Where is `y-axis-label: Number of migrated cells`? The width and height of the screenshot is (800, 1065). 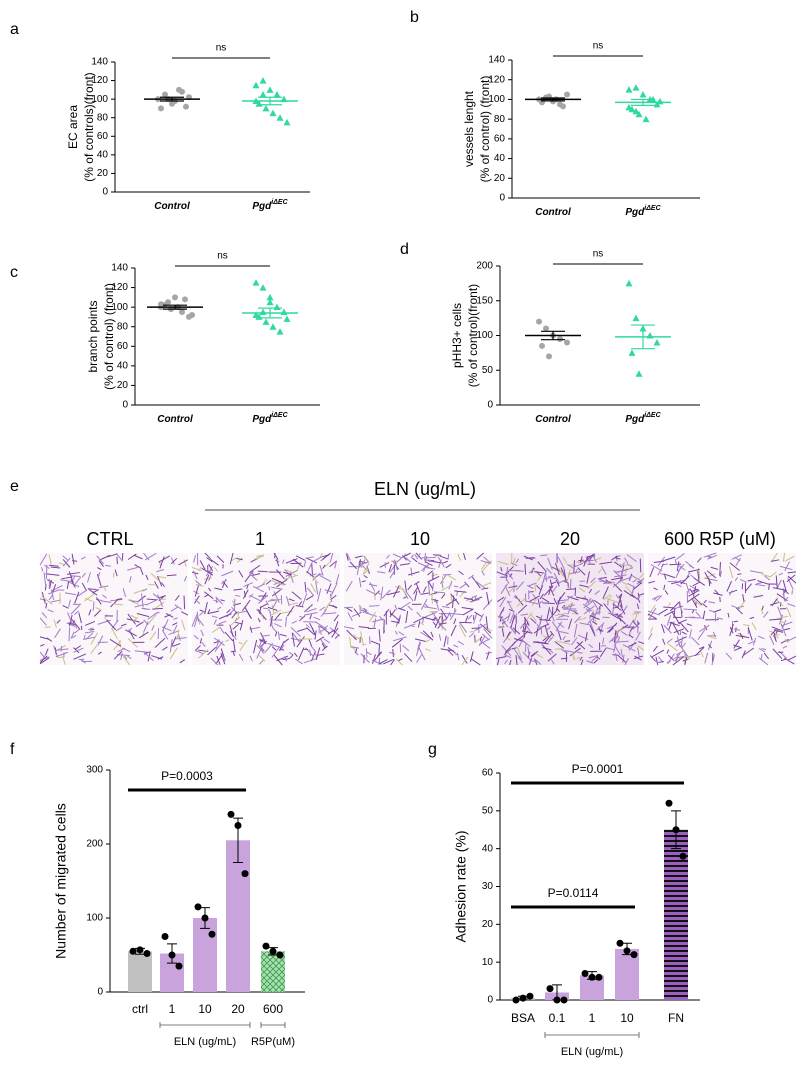 y-axis-label: Number of migrated cells is located at coordinates (61, 881).